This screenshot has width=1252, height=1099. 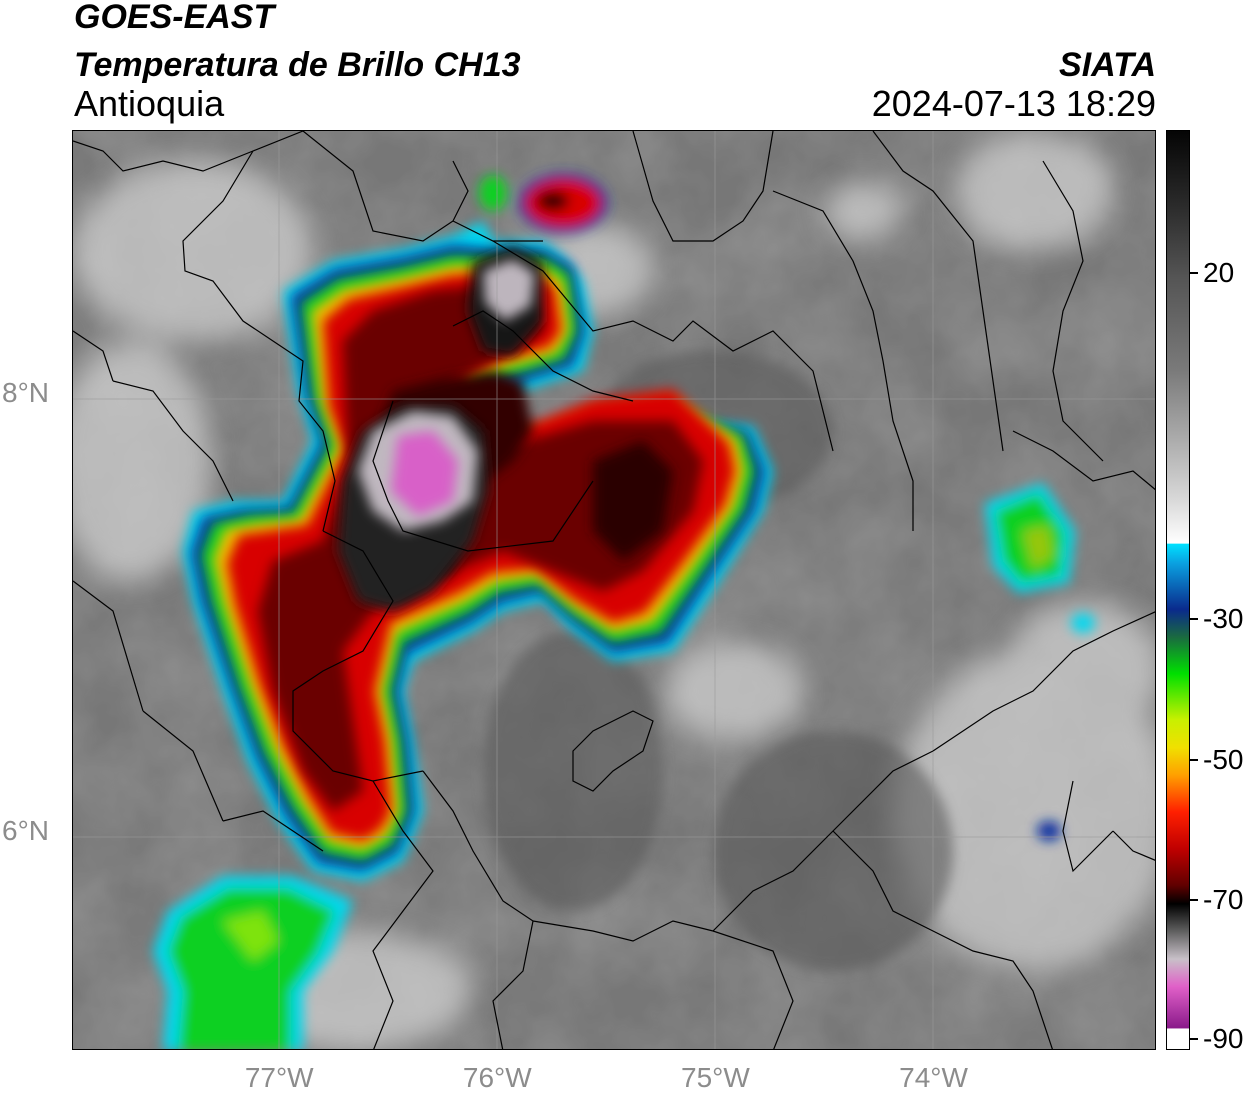 I want to click on longitude-tick-label: 74°W, so click(x=933, y=1077).